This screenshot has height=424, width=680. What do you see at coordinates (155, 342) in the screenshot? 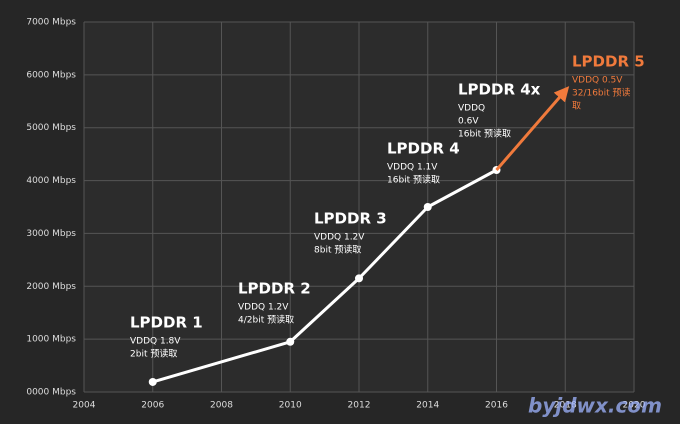
I see `annotation-line: VDDQ 1.8V` at bounding box center [155, 342].